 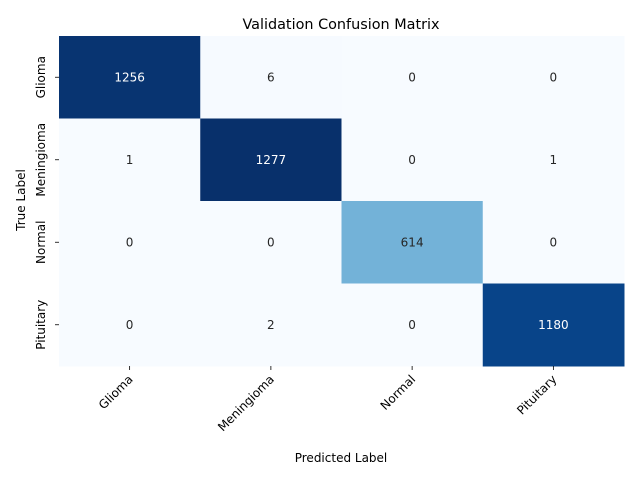 I want to click on y-tick-label-2: Normal, so click(x=41, y=242).